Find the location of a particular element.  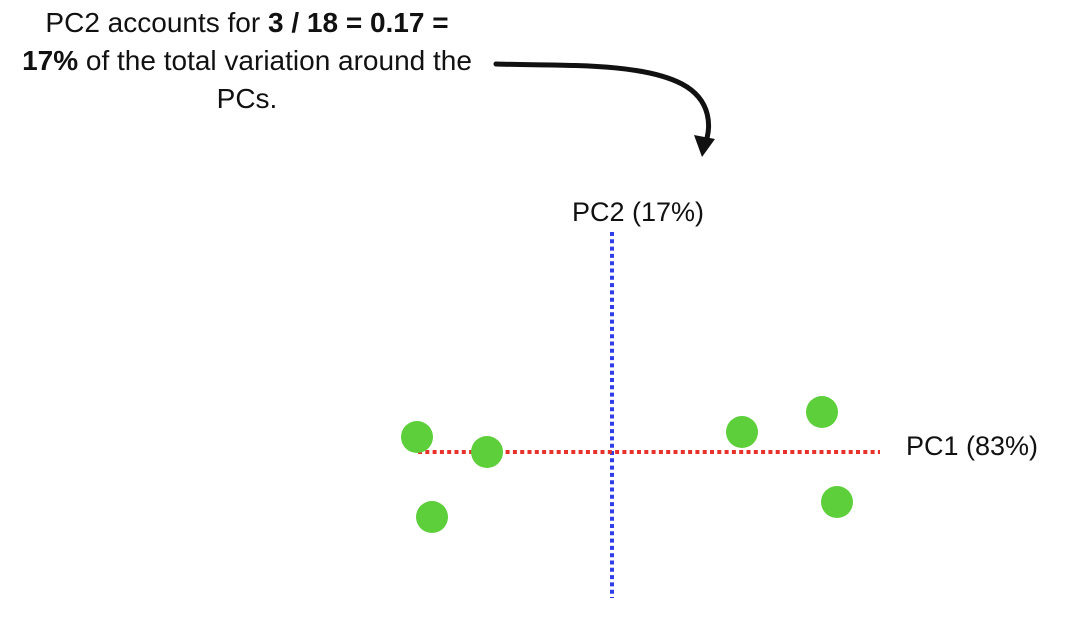

callout-arrow-line is located at coordinates (602, 105).